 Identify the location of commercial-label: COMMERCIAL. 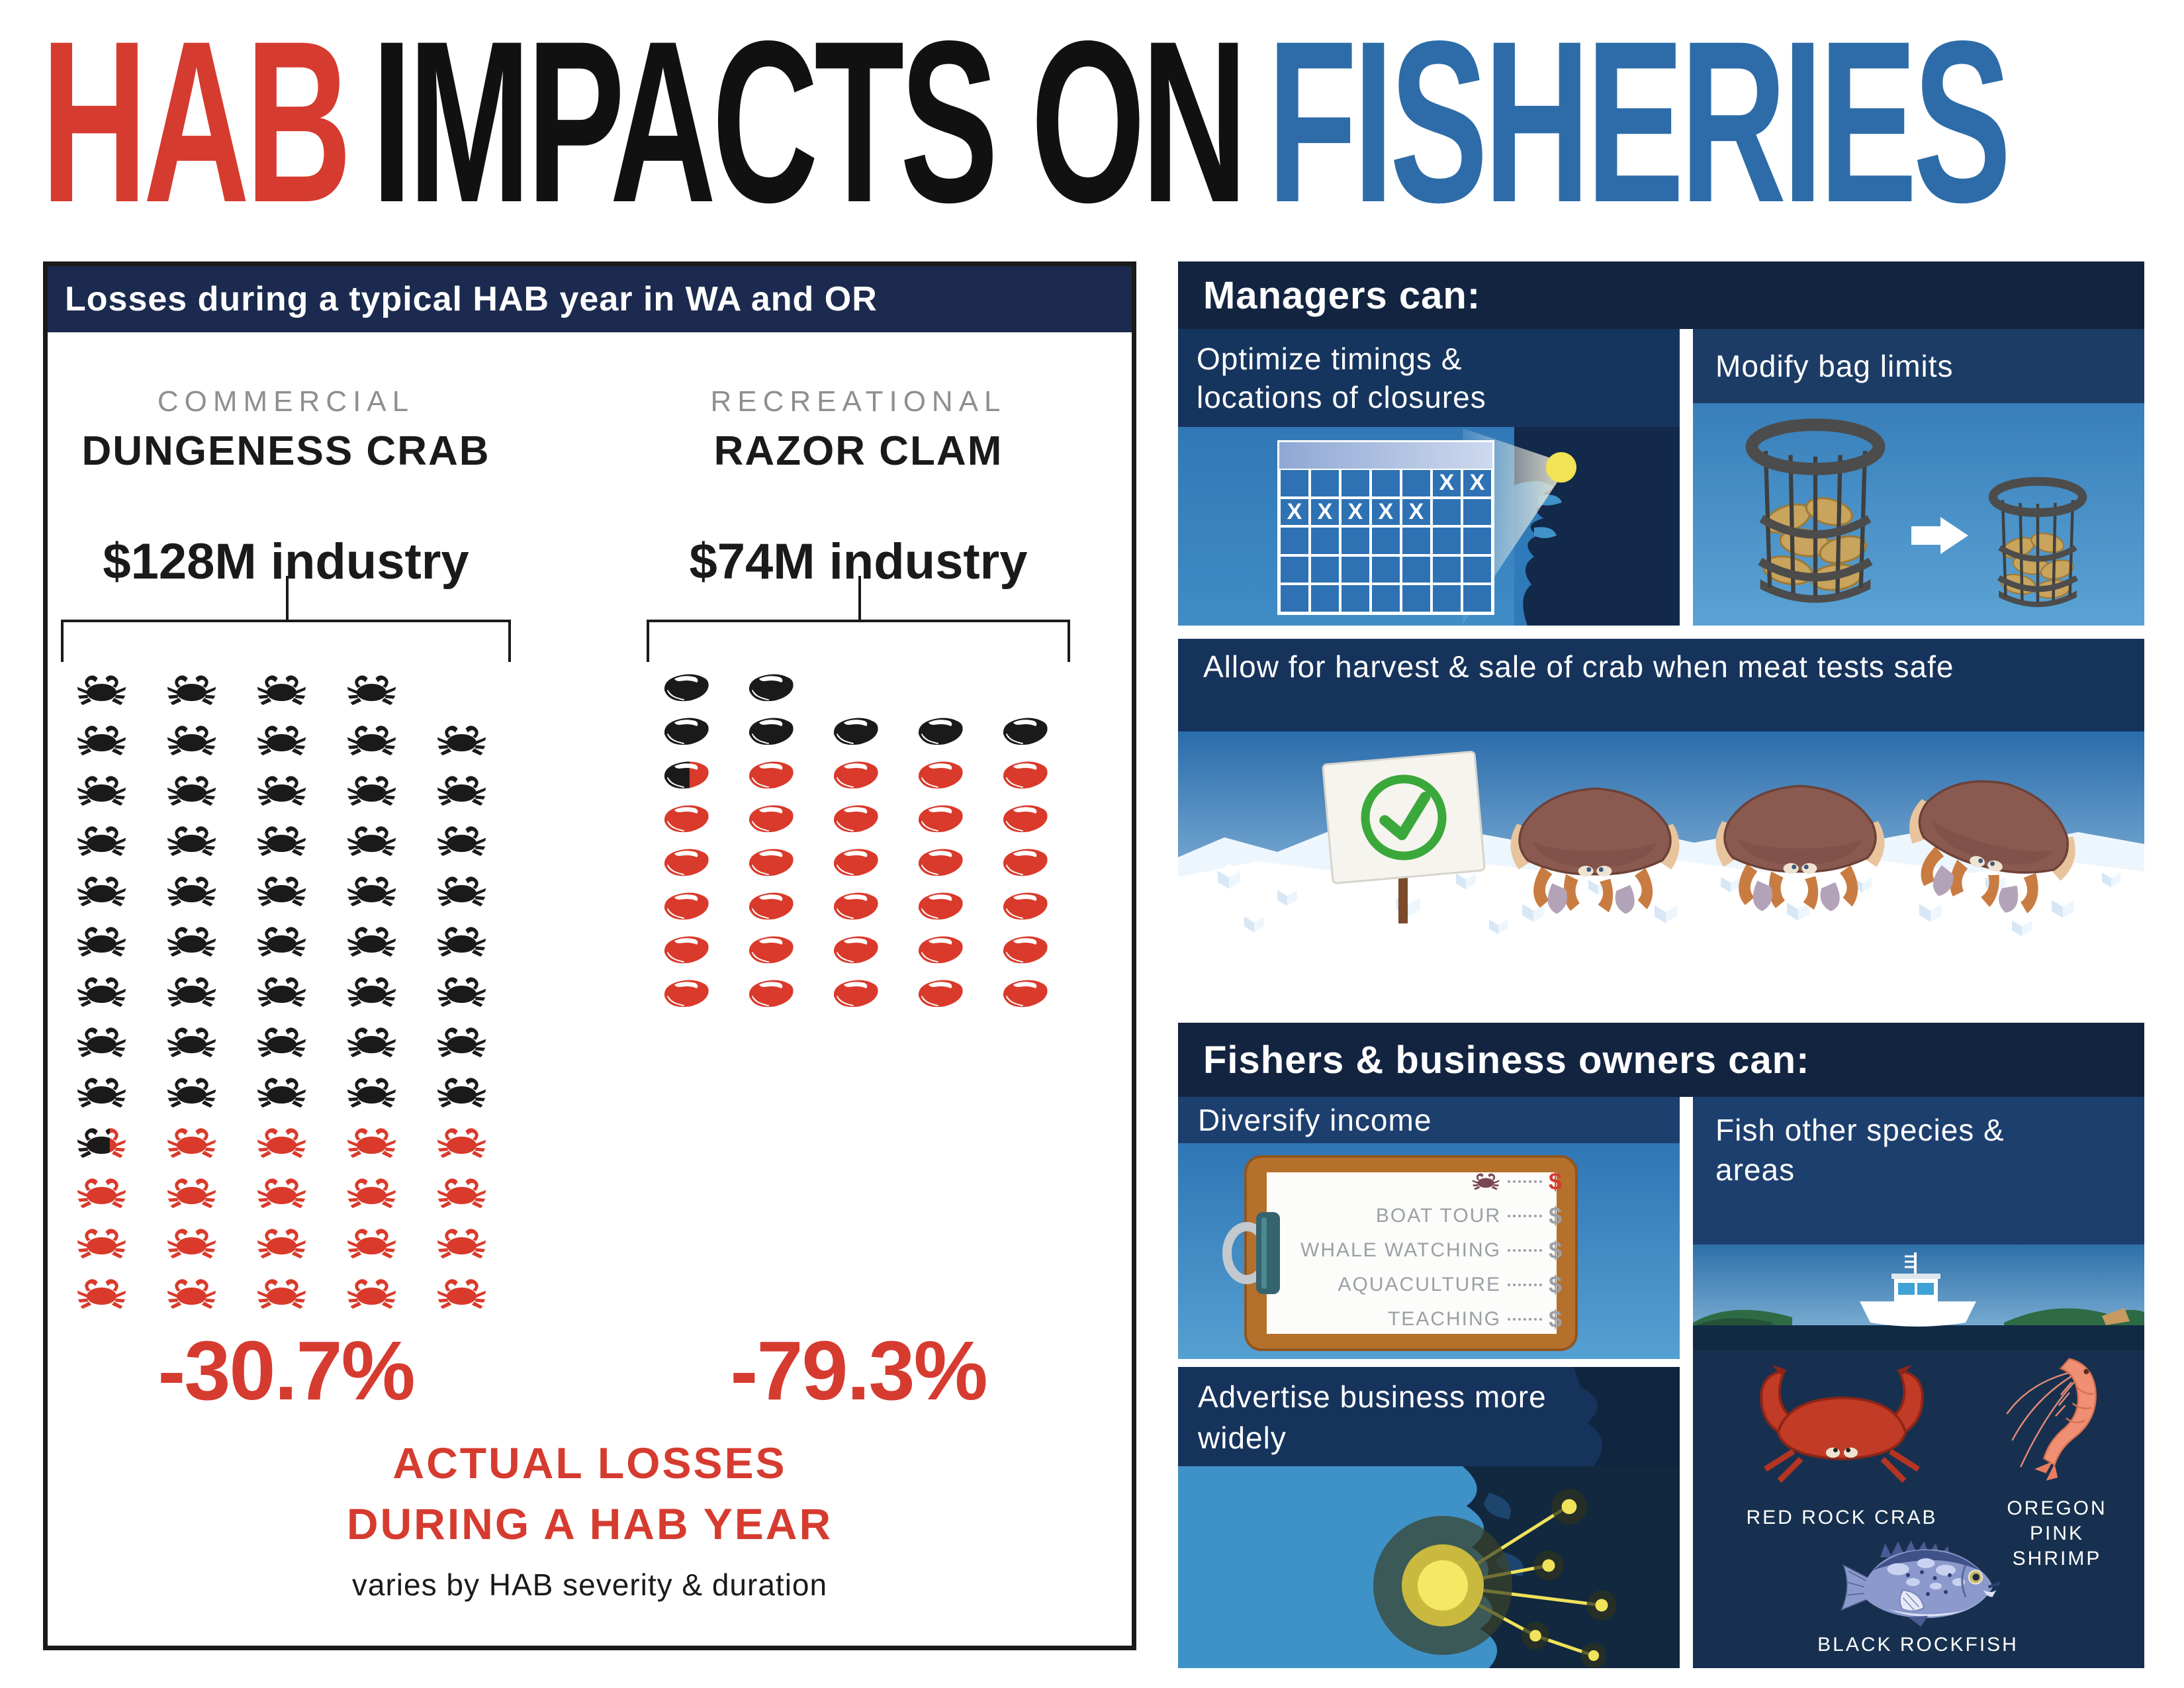
(286, 401).